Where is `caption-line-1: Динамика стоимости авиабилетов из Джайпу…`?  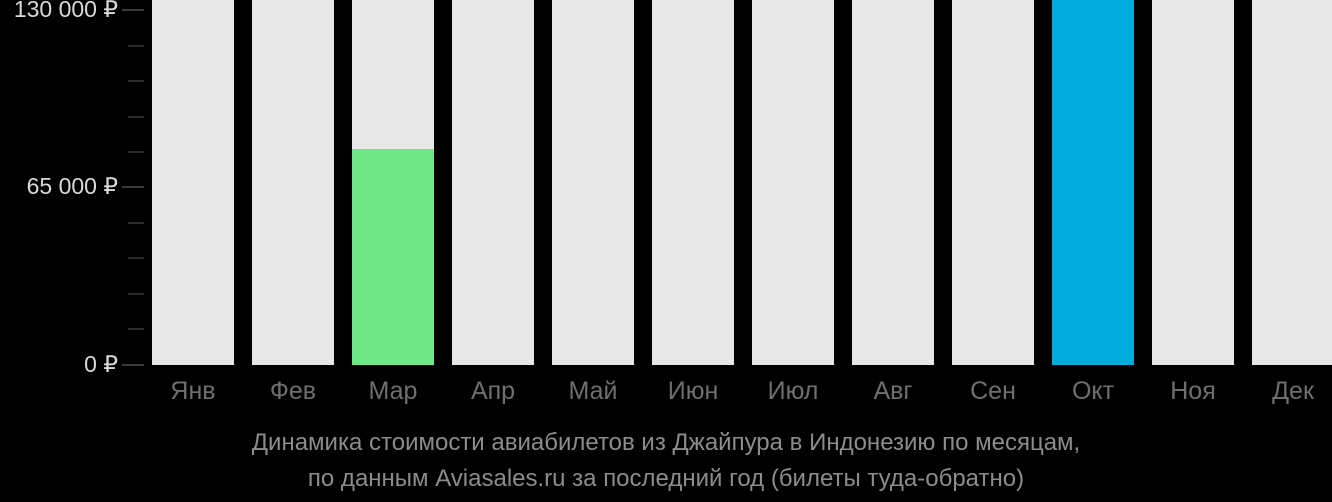
caption-line-1: Динамика стоимости авиабилетов из Джайпу… is located at coordinates (666, 442).